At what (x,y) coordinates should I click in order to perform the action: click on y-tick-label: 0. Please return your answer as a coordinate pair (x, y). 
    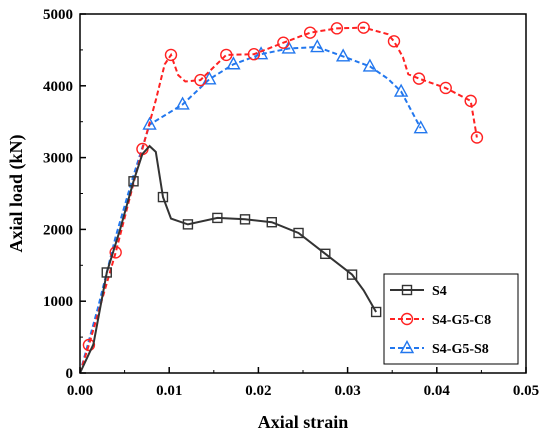
    Looking at the image, I should click on (70, 374).